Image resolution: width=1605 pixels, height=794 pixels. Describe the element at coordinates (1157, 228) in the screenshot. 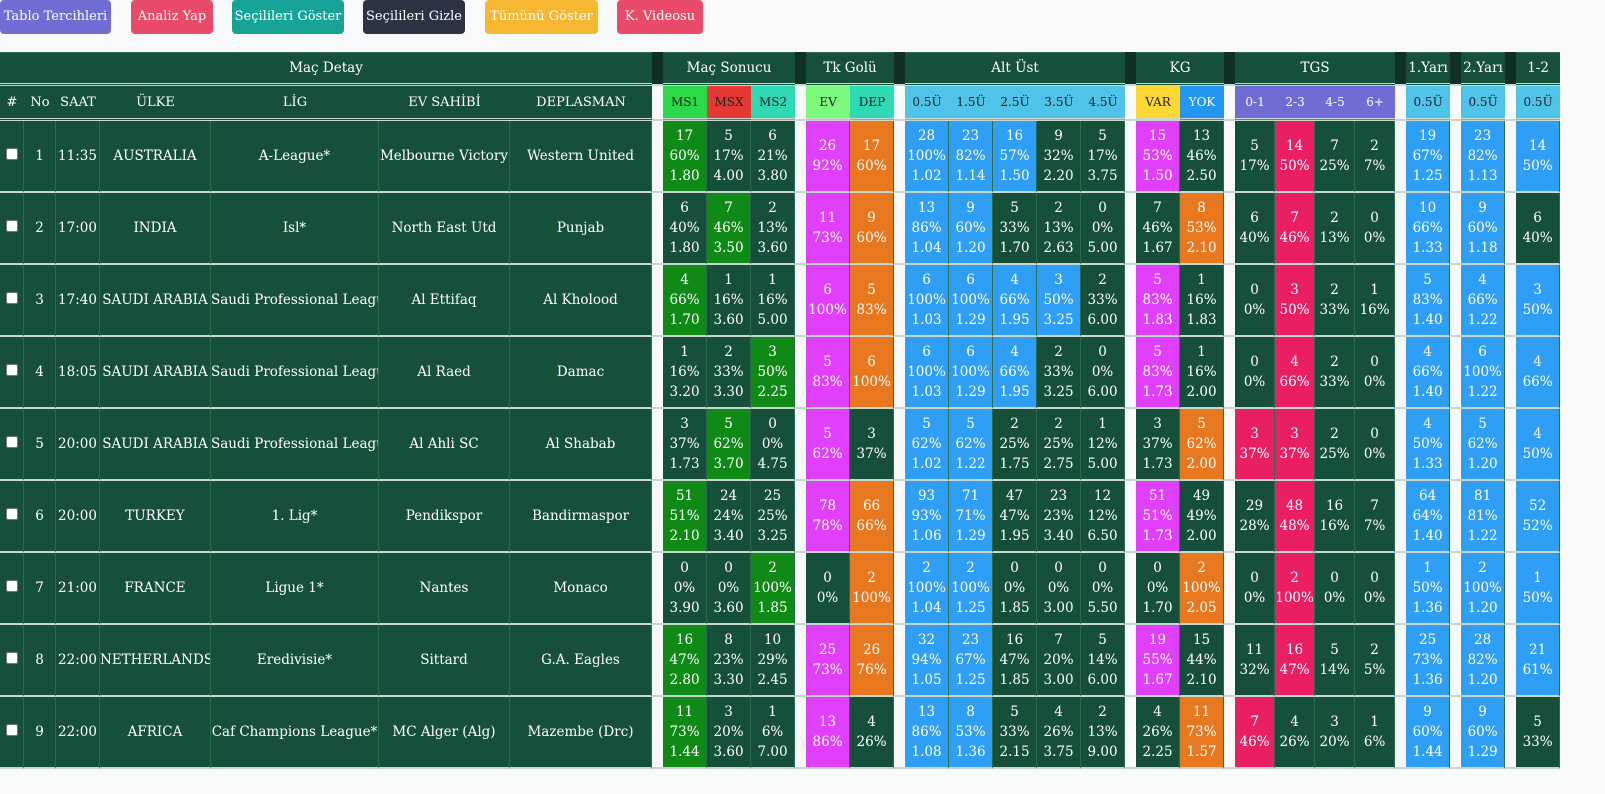

I see `kg-var-cell-line: 46%` at that location.